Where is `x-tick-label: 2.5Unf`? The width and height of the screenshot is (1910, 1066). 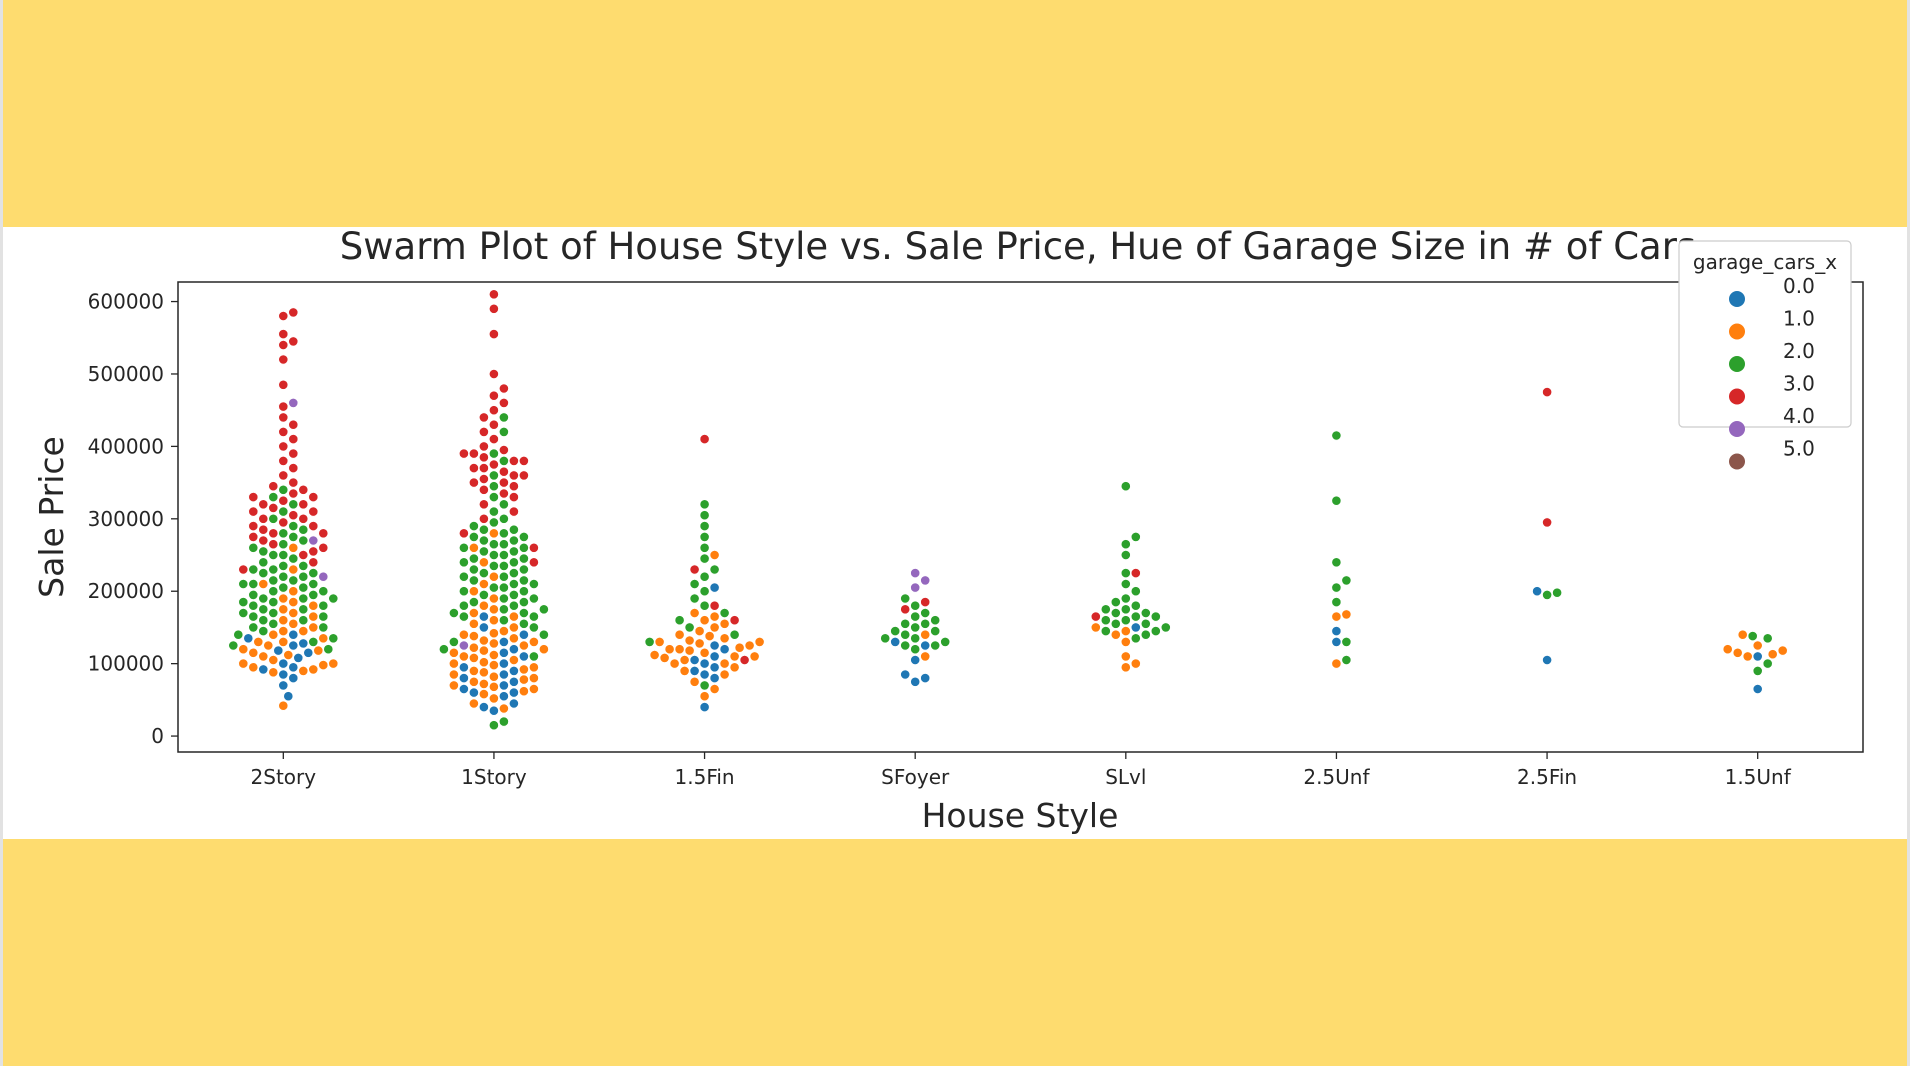 x-tick-label: 2.5Unf is located at coordinates (1336, 777).